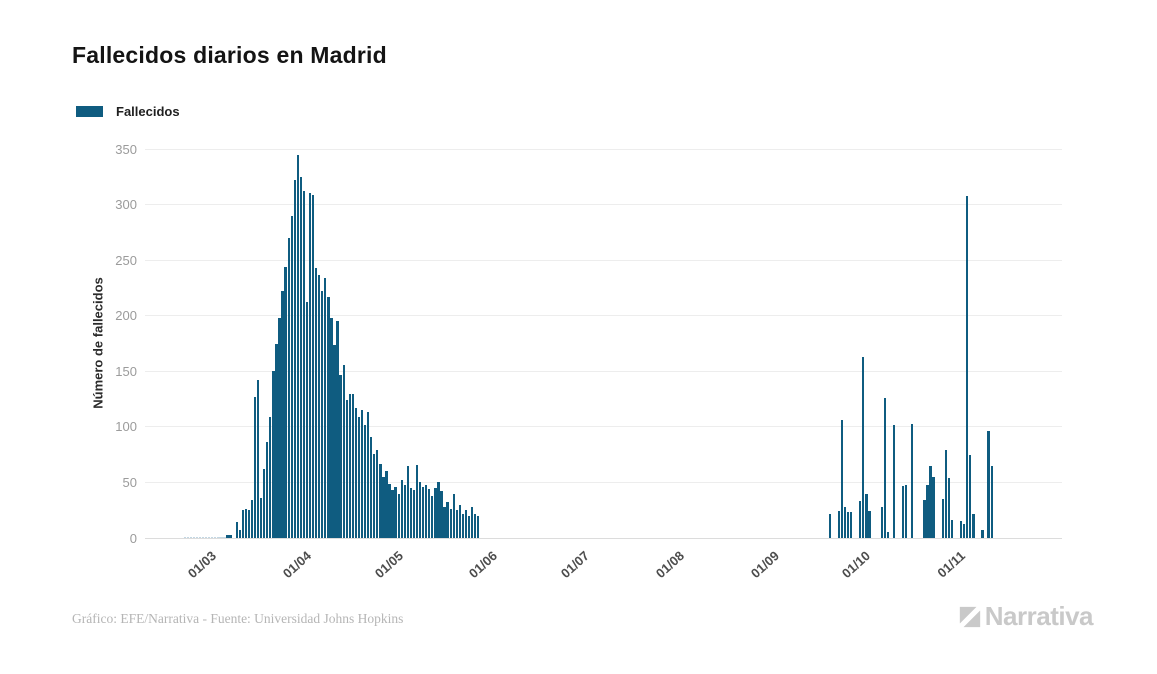 The image size is (1157, 674). Describe the element at coordinates (603, 538) in the screenshot. I see `x-axis-line` at that location.